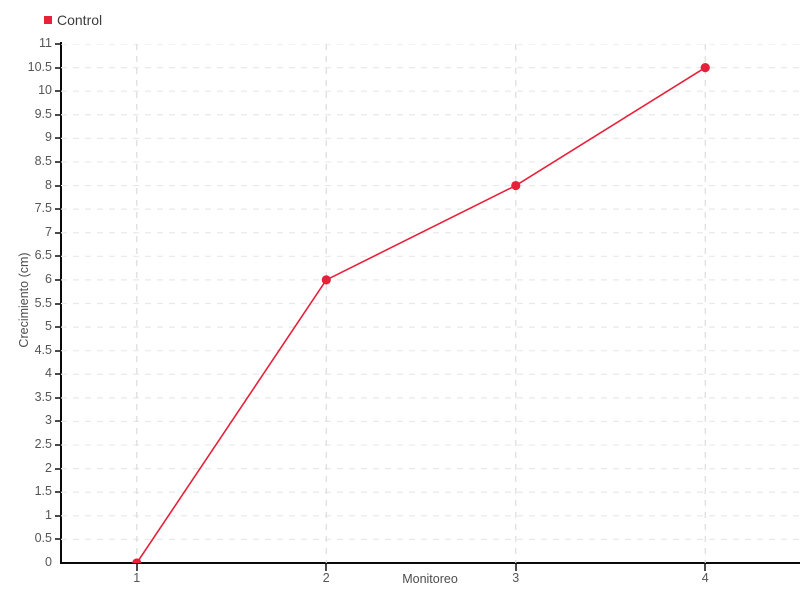  What do you see at coordinates (43, 208) in the screenshot?
I see `y-axis-tick-label: 7.5` at bounding box center [43, 208].